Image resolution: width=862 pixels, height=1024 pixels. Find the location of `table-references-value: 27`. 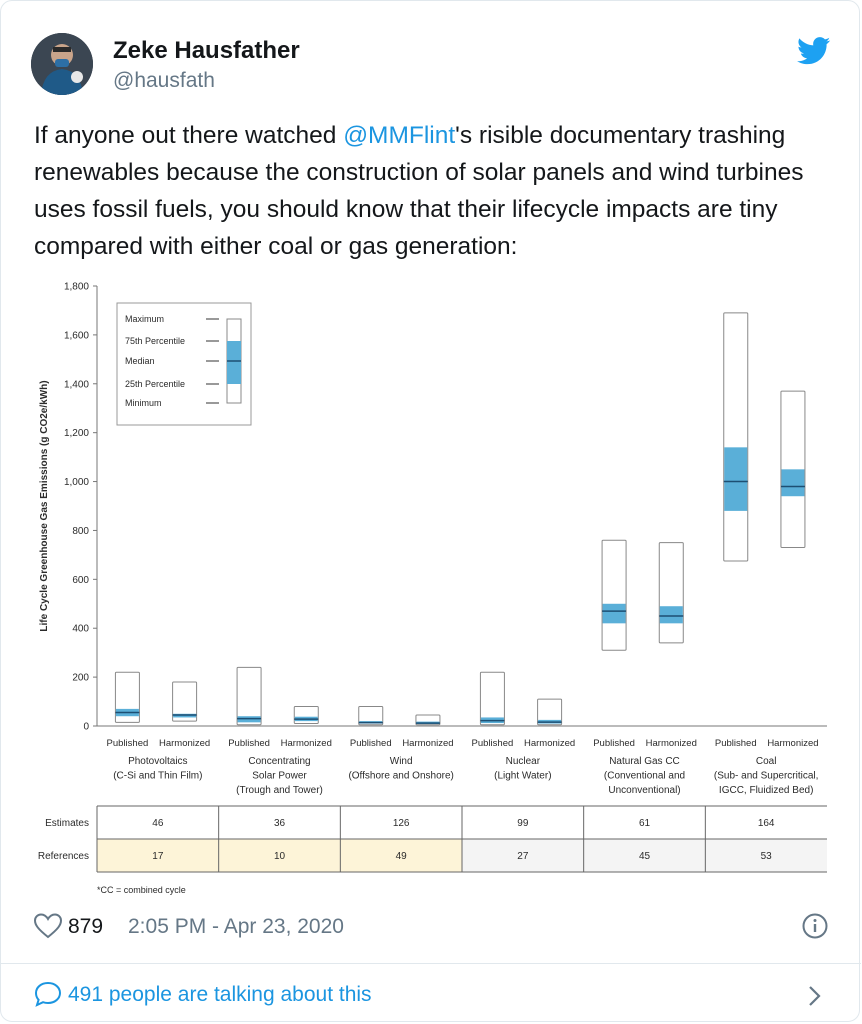

table-references-value: 27 is located at coordinates (523, 856).